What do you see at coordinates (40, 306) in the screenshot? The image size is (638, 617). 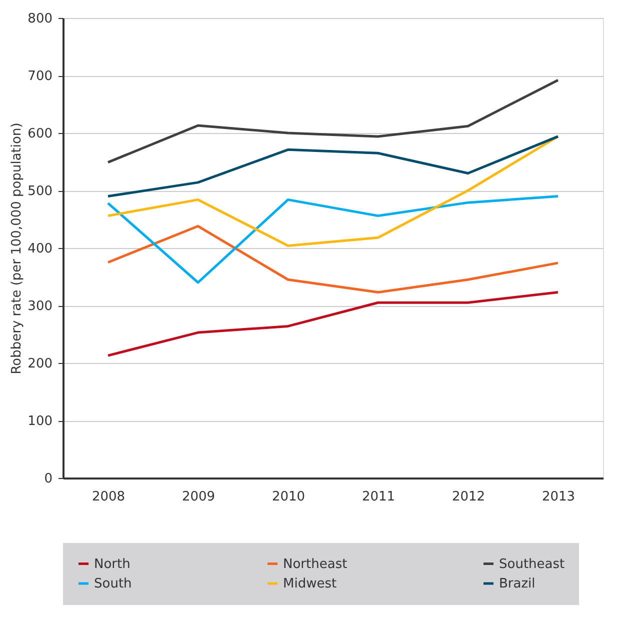 I see `y-tick-label: 300` at bounding box center [40, 306].